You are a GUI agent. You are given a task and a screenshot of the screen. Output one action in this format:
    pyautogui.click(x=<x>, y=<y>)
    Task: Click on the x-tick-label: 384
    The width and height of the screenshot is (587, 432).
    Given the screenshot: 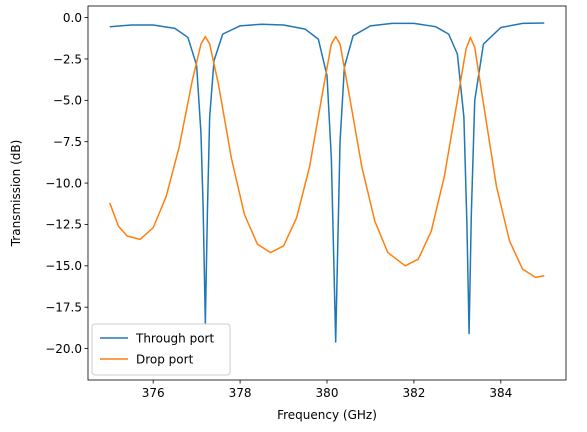 What is the action you would take?
    pyautogui.click(x=500, y=393)
    